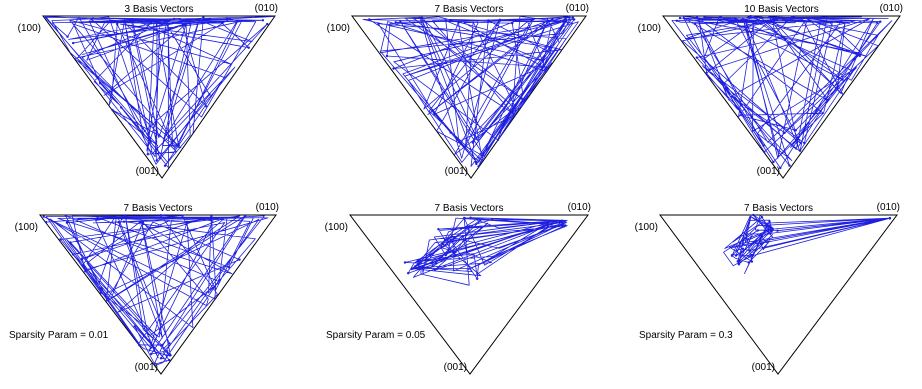  What do you see at coordinates (686, 335) in the screenshot?
I see `sparsity-label: Sparsity Param = 0.3` at bounding box center [686, 335].